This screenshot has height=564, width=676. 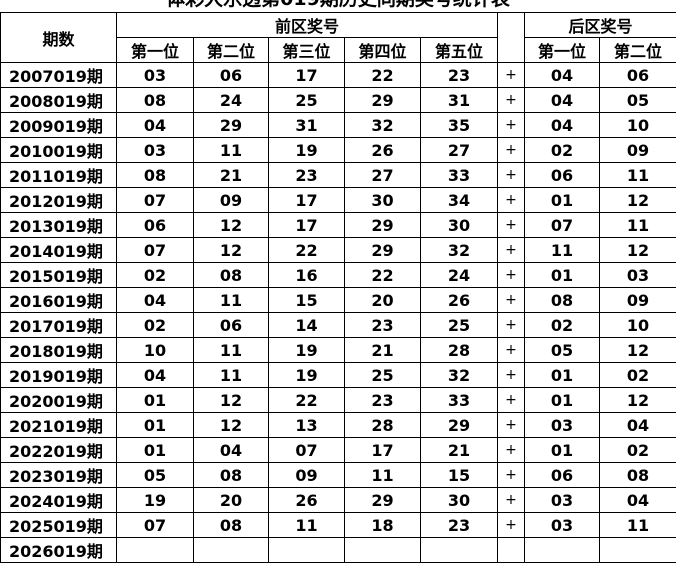 I want to click on period-cell: 2015019期, so click(x=58, y=275).